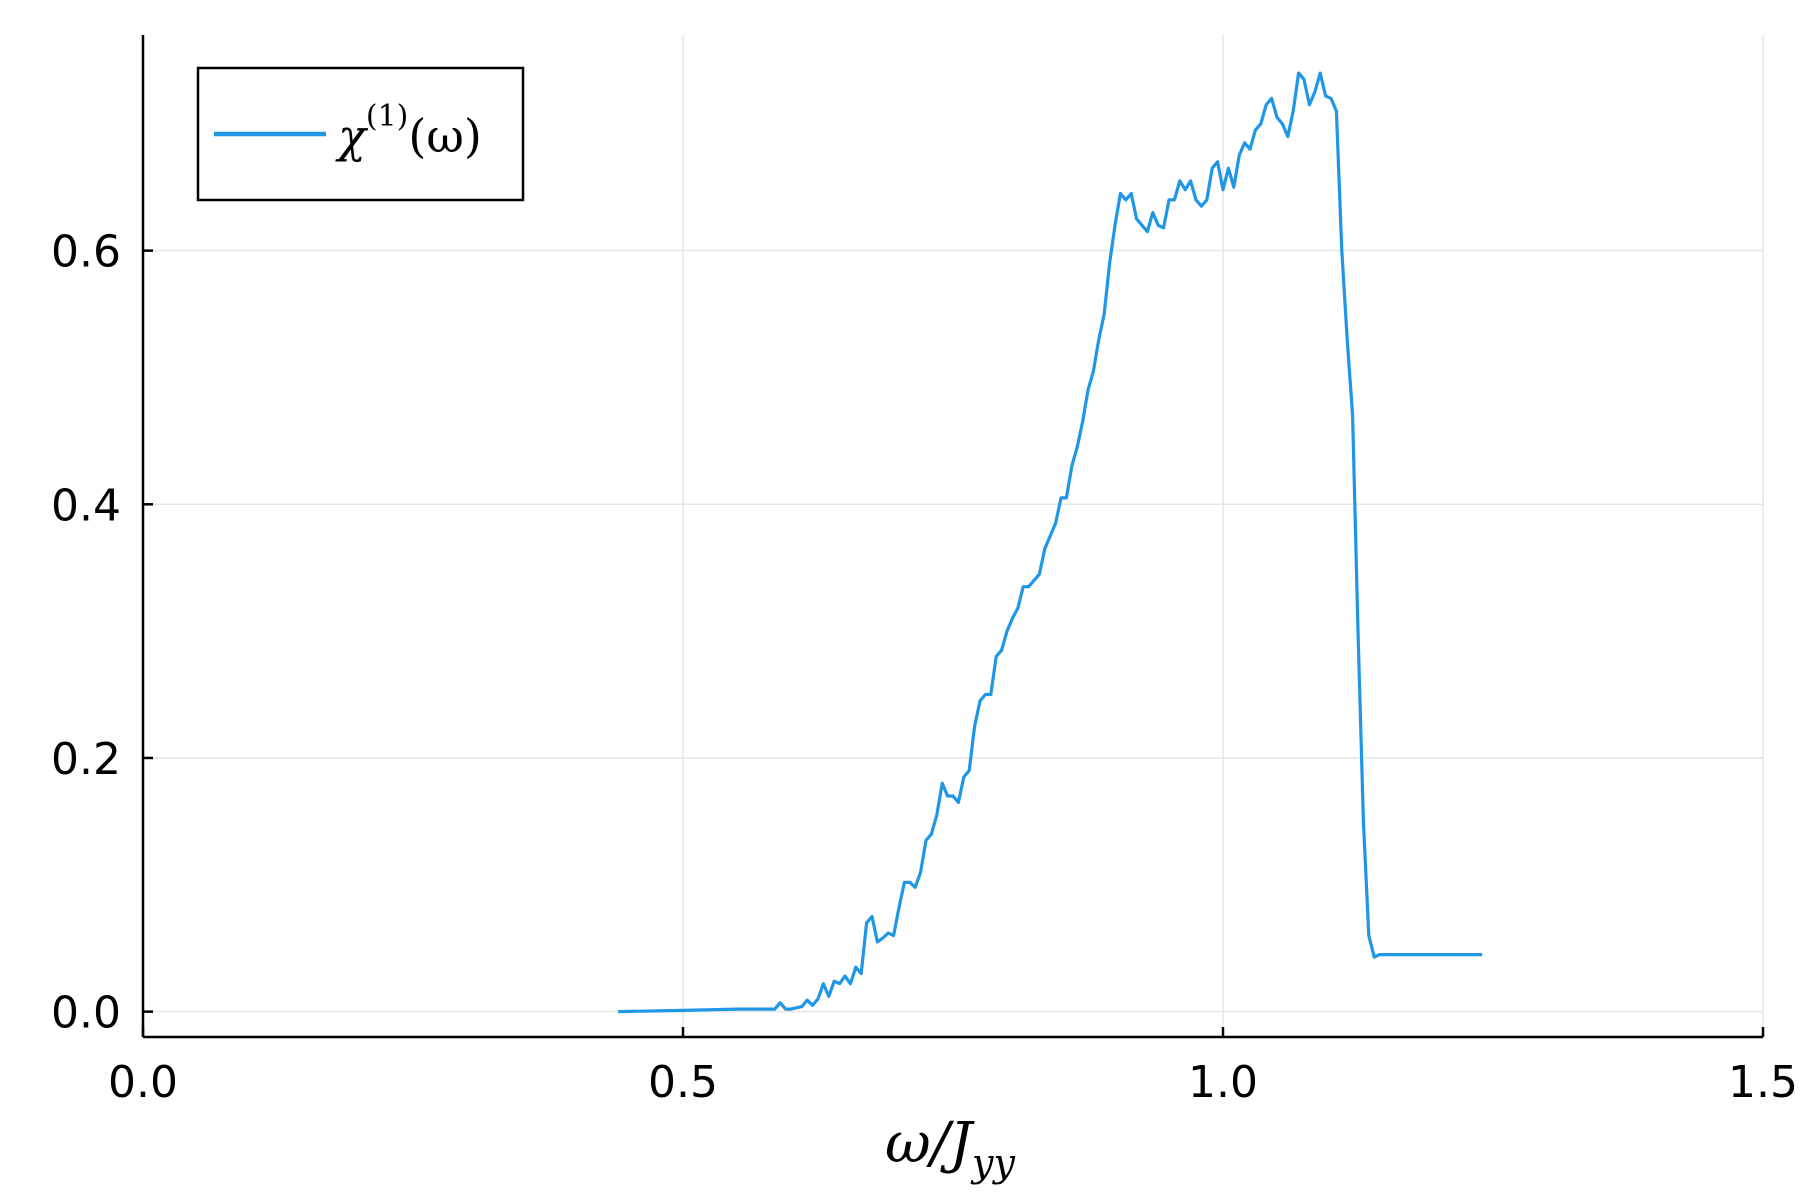  I want to click on x-tick-label-1: 0.5, so click(683, 1082).